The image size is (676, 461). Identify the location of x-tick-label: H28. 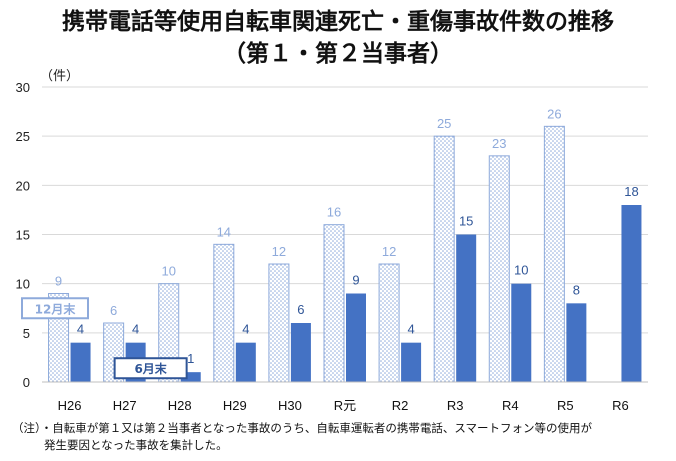
(180, 405).